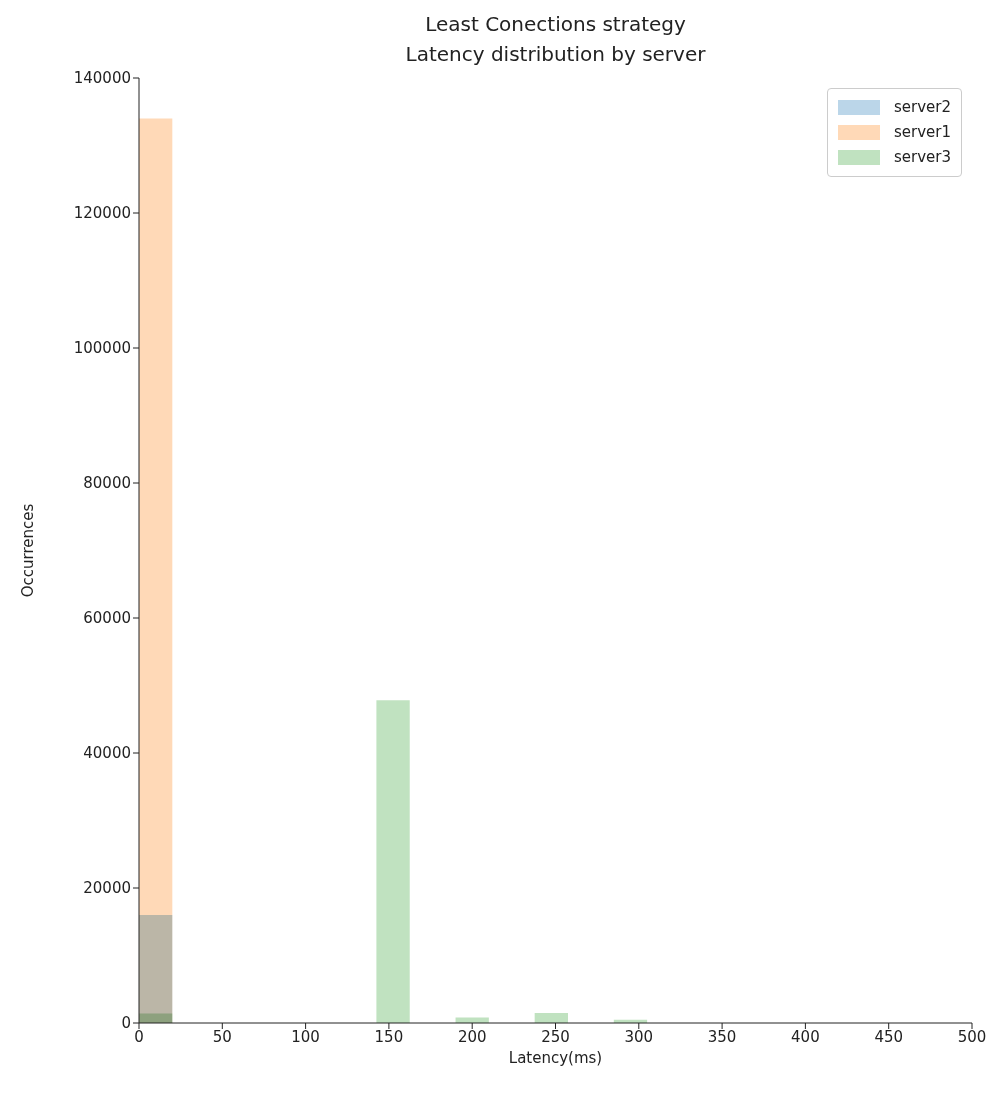  What do you see at coordinates (107, 483) in the screenshot?
I see `y-tick-label: 80000` at bounding box center [107, 483].